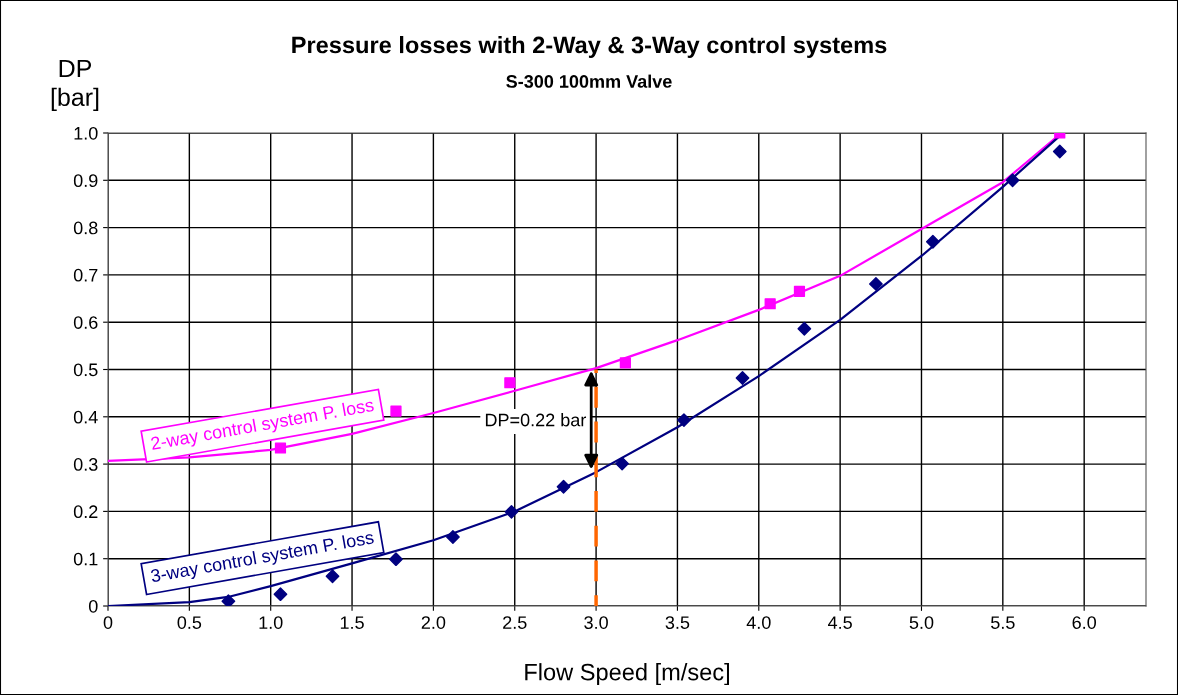 This screenshot has width=1178, height=695. Describe the element at coordinates (86, 133) in the screenshot. I see `y-tick-label: 1.0` at that location.